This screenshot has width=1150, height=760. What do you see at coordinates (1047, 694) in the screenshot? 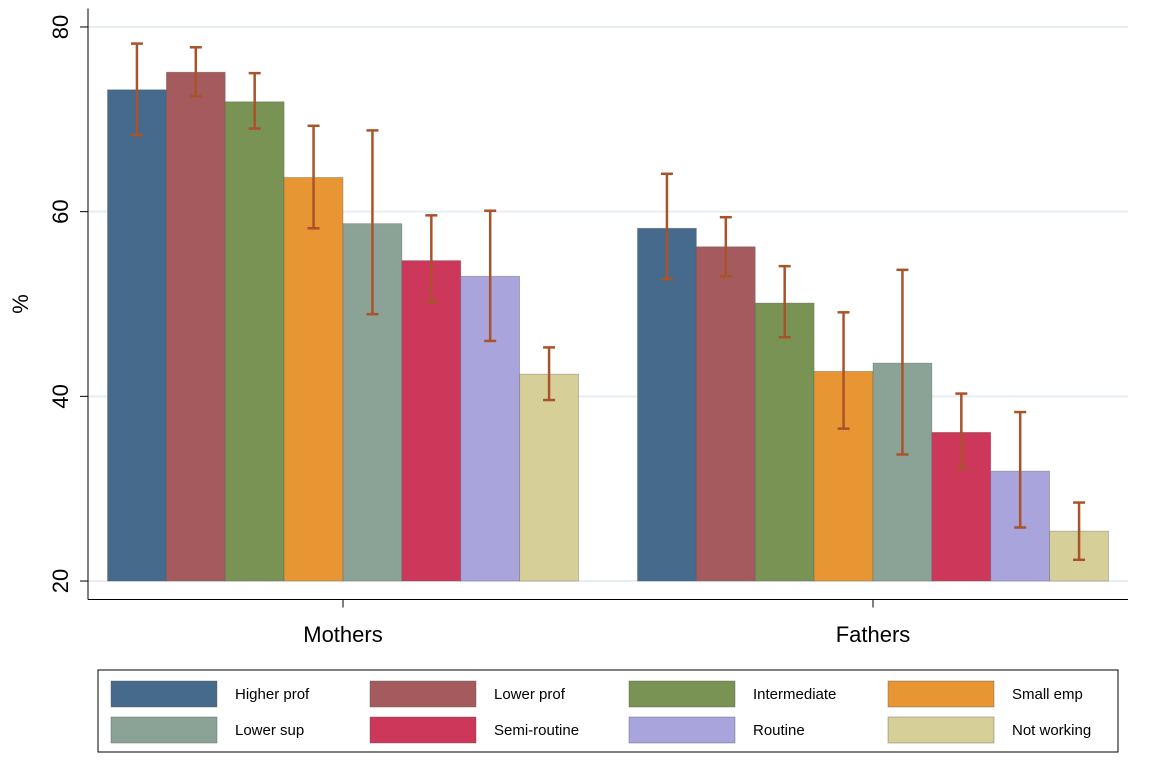
I see `legend-label: Small emp` at bounding box center [1047, 694].